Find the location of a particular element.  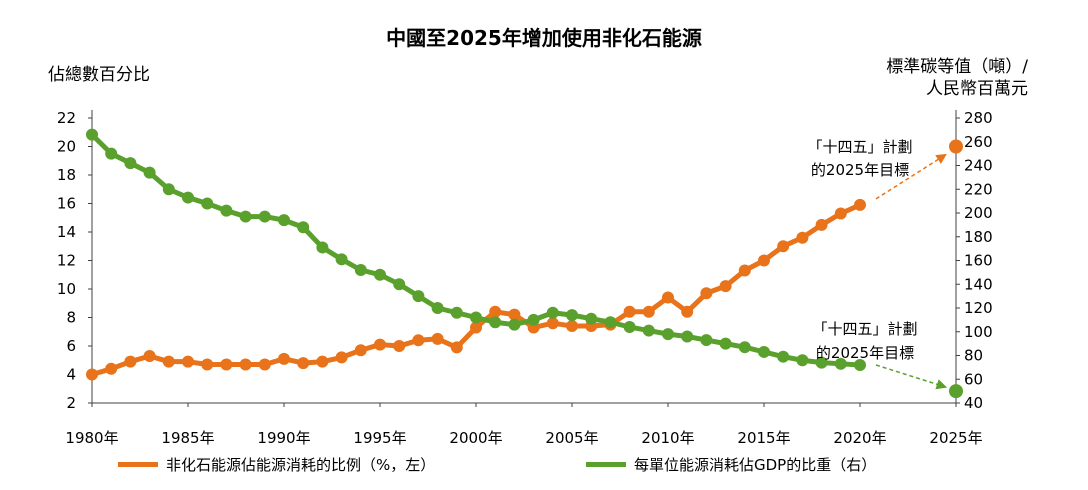

x-tick-label: 2010年 is located at coordinates (667, 438).